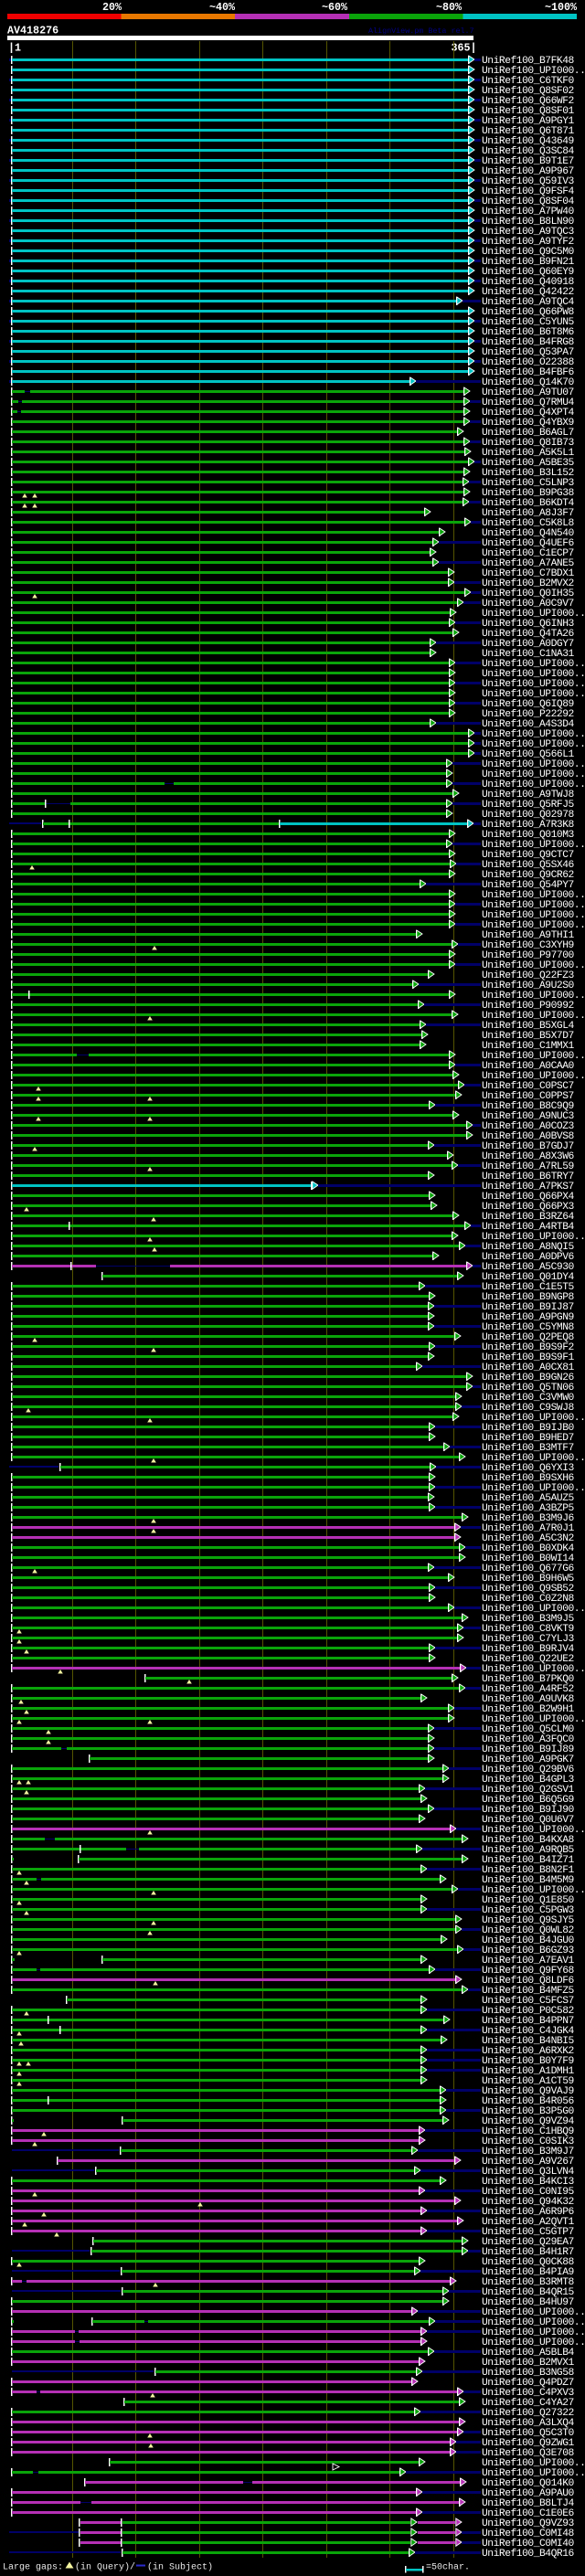 The image size is (585, 2576). What do you see at coordinates (528, 2262) in the screenshot?
I see `svg-text: UniRef100_Q0CK88` at bounding box center [528, 2262].